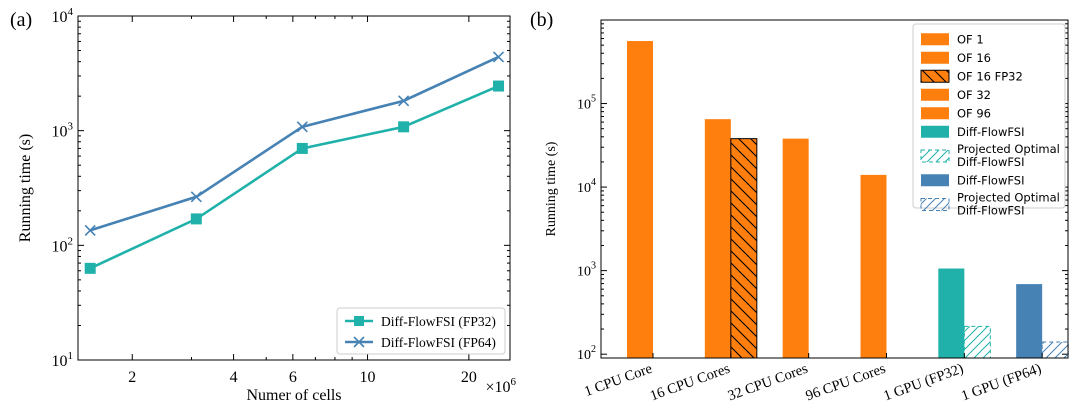 This screenshot has height=420, width=1080. What do you see at coordinates (551, 188) in the screenshot?
I see `panel-b-y-axis-label: Running time (s)` at bounding box center [551, 188].